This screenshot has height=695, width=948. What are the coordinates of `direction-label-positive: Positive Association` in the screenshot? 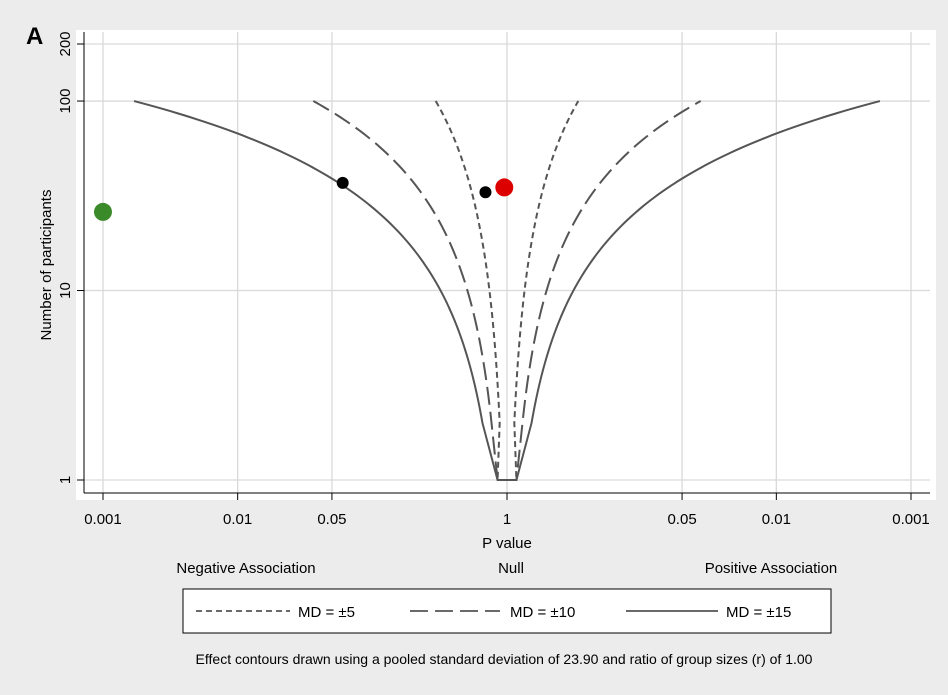 It's located at (771, 568).